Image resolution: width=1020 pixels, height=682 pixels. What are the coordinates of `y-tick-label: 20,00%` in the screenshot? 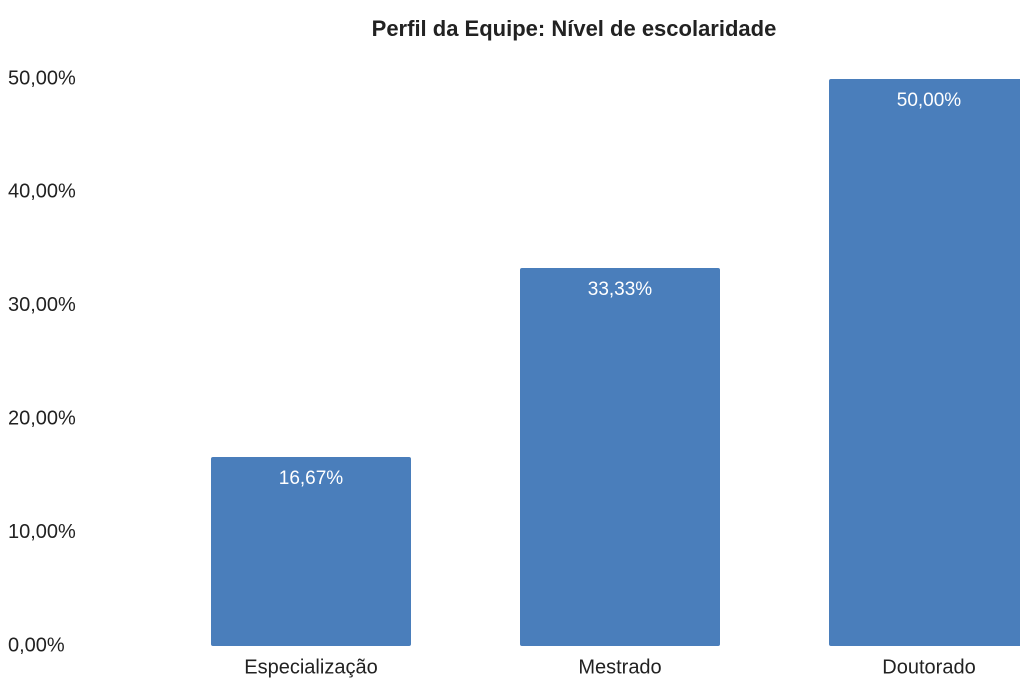 It's located at (42, 418).